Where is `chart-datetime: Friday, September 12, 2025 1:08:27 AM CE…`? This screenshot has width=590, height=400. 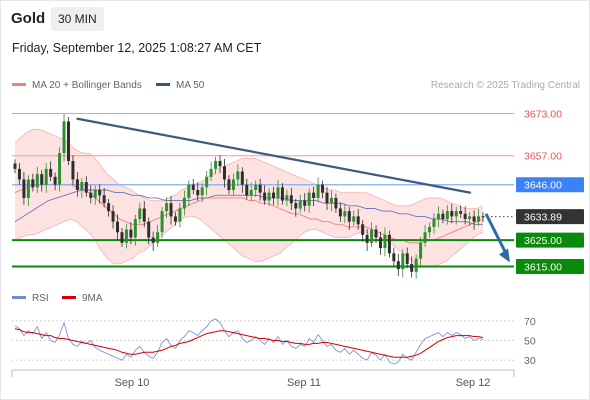
chart-datetime: Friday, September 12, 2025 1:08:27 AM CE… is located at coordinates (137, 48).